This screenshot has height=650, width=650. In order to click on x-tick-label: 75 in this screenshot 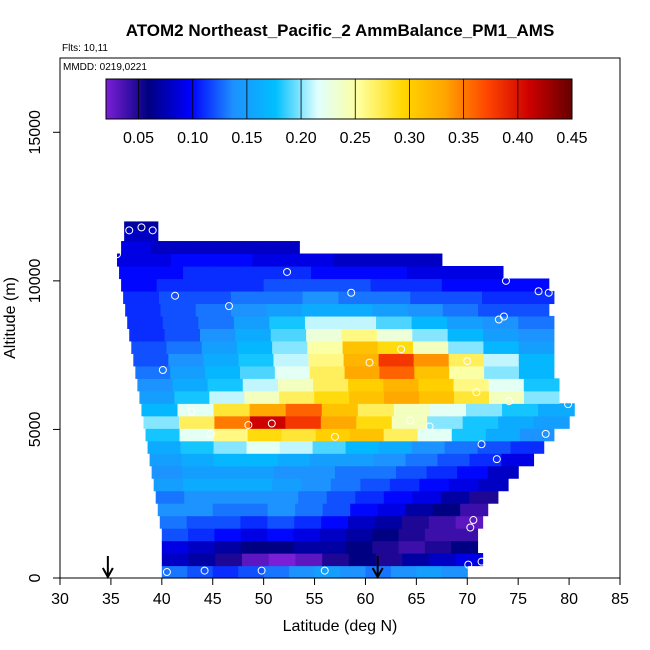, I will do `click(518, 599)`.